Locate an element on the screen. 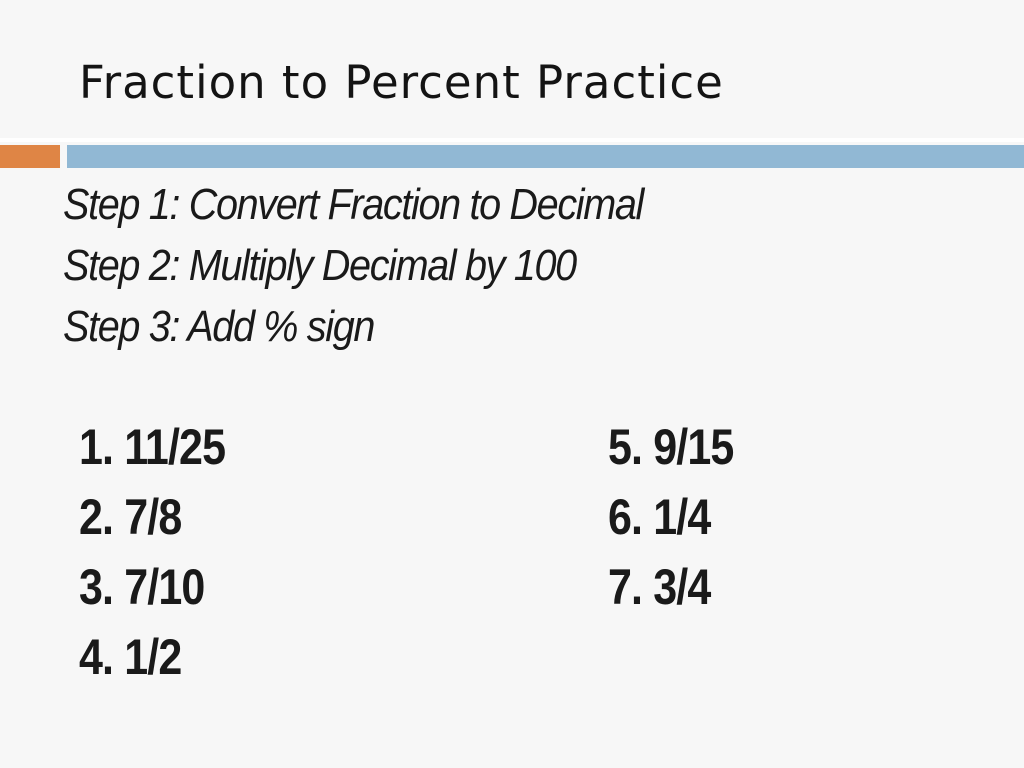 This screenshot has width=1024, height=768. step-2: Step 2: Multiply Decimal by 100 is located at coordinates (320, 265).